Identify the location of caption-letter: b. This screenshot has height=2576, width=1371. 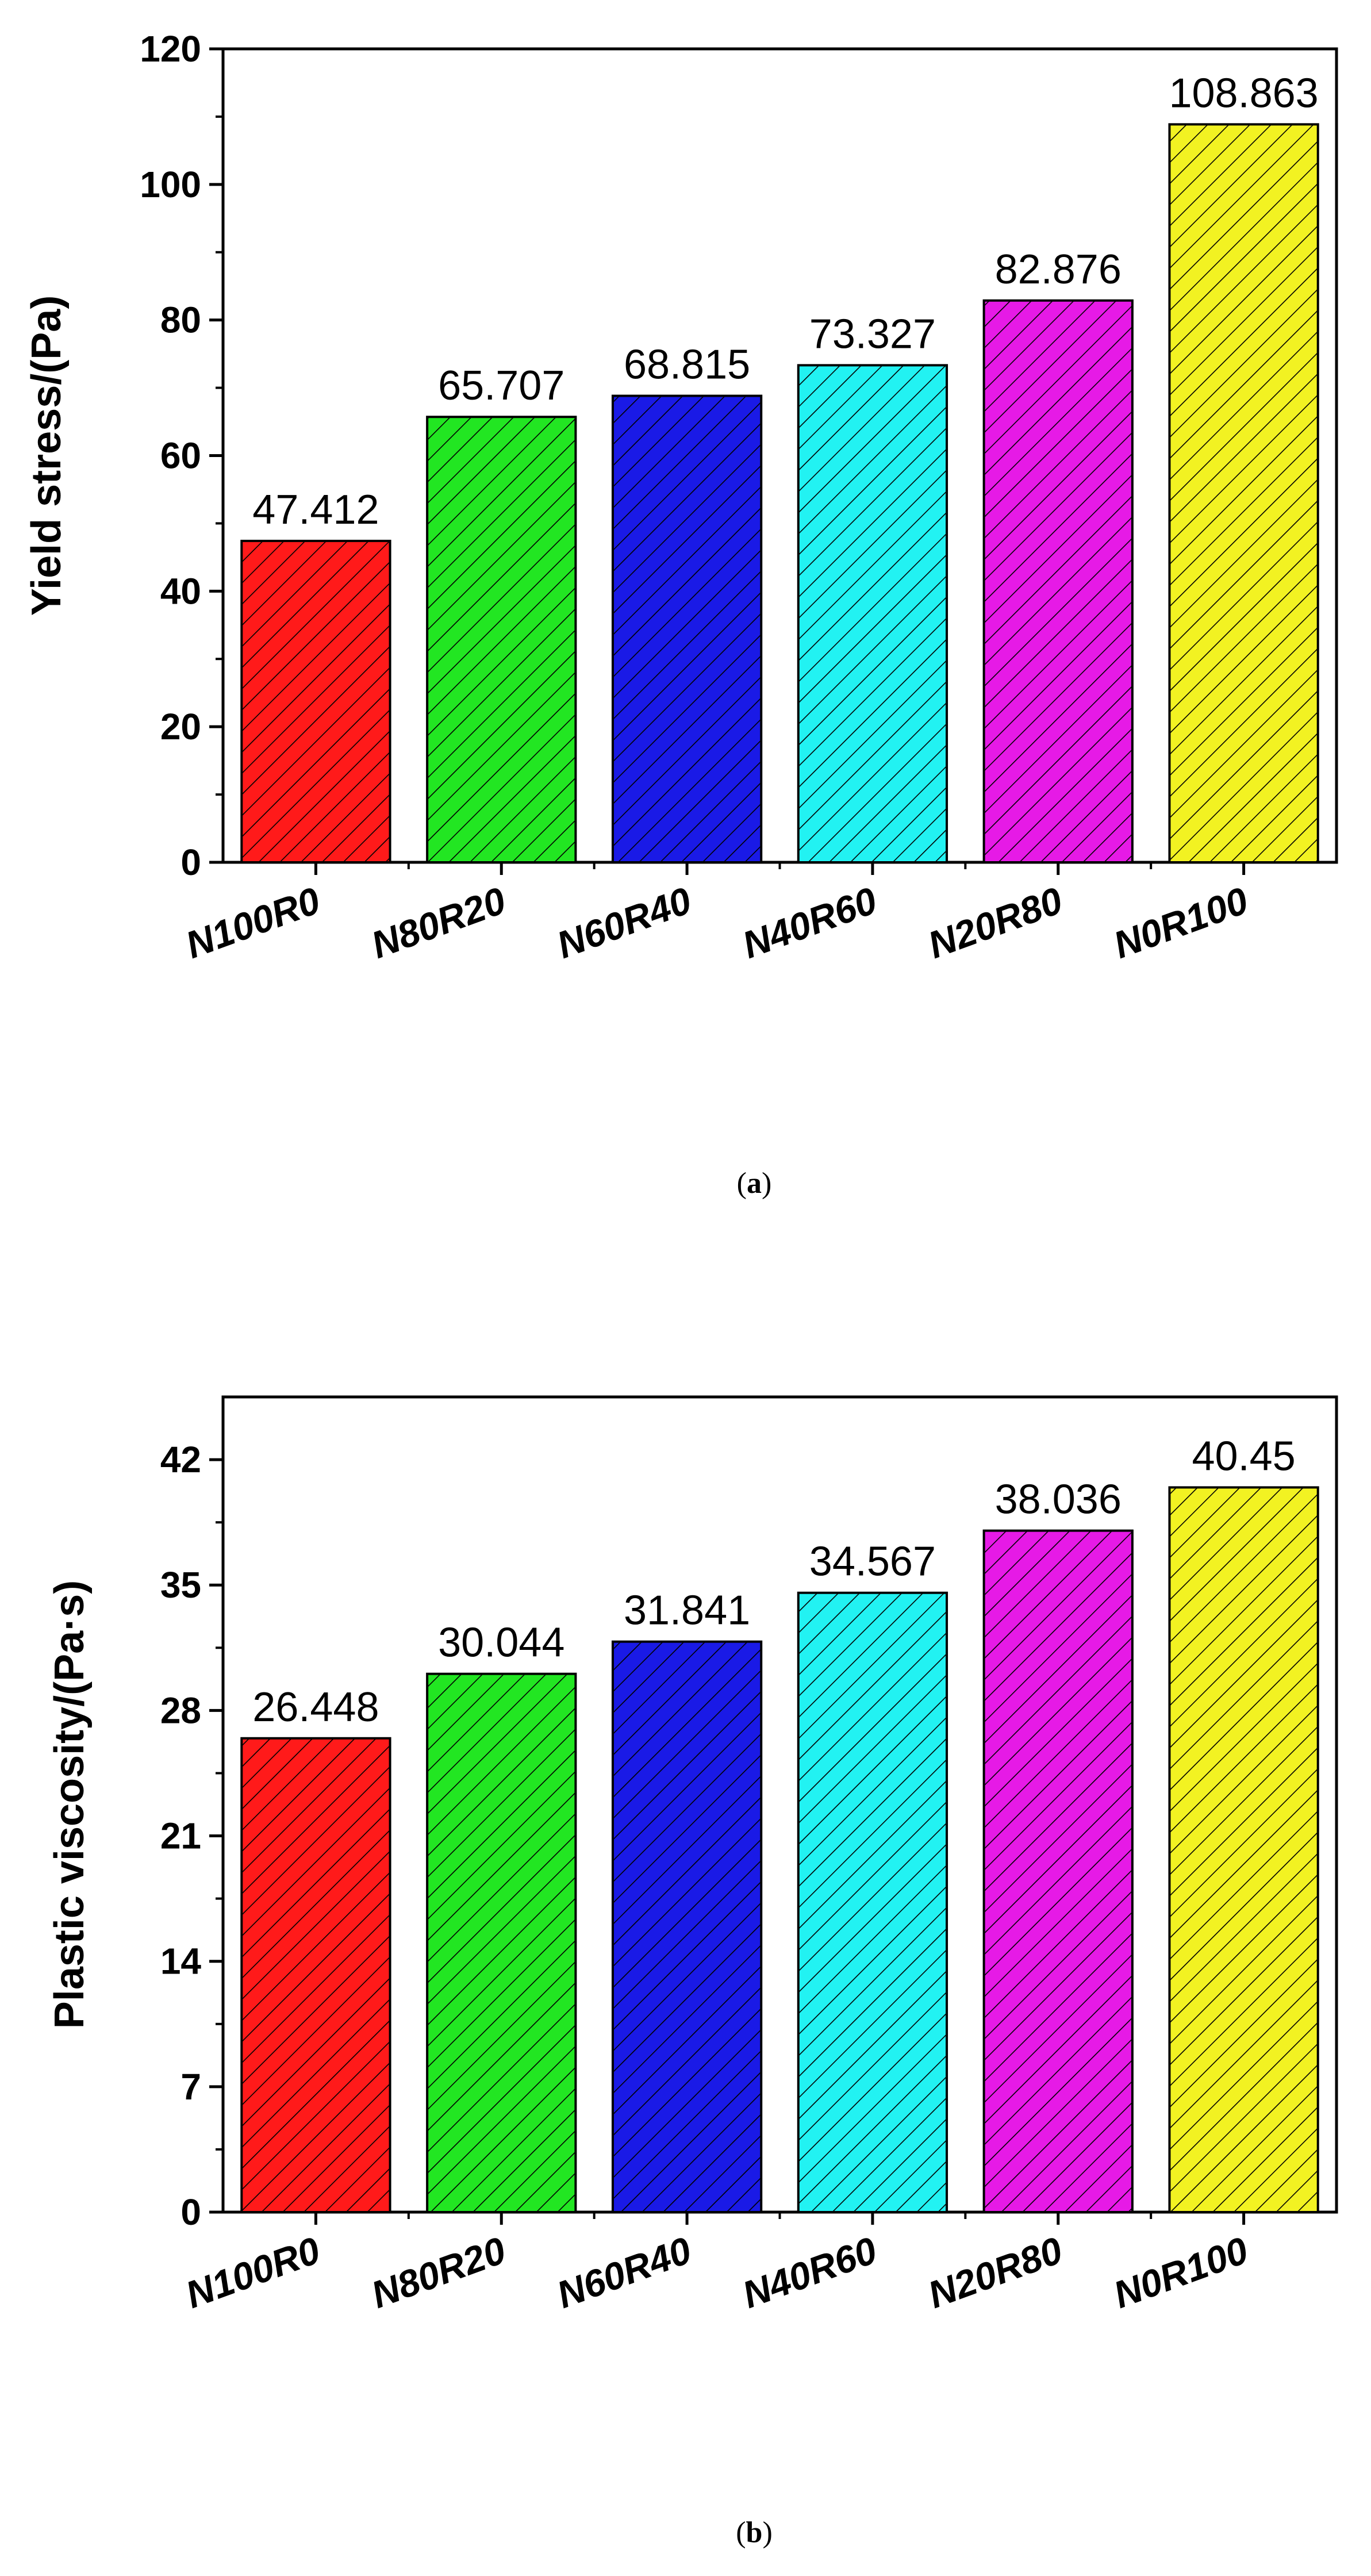
(754, 2533).